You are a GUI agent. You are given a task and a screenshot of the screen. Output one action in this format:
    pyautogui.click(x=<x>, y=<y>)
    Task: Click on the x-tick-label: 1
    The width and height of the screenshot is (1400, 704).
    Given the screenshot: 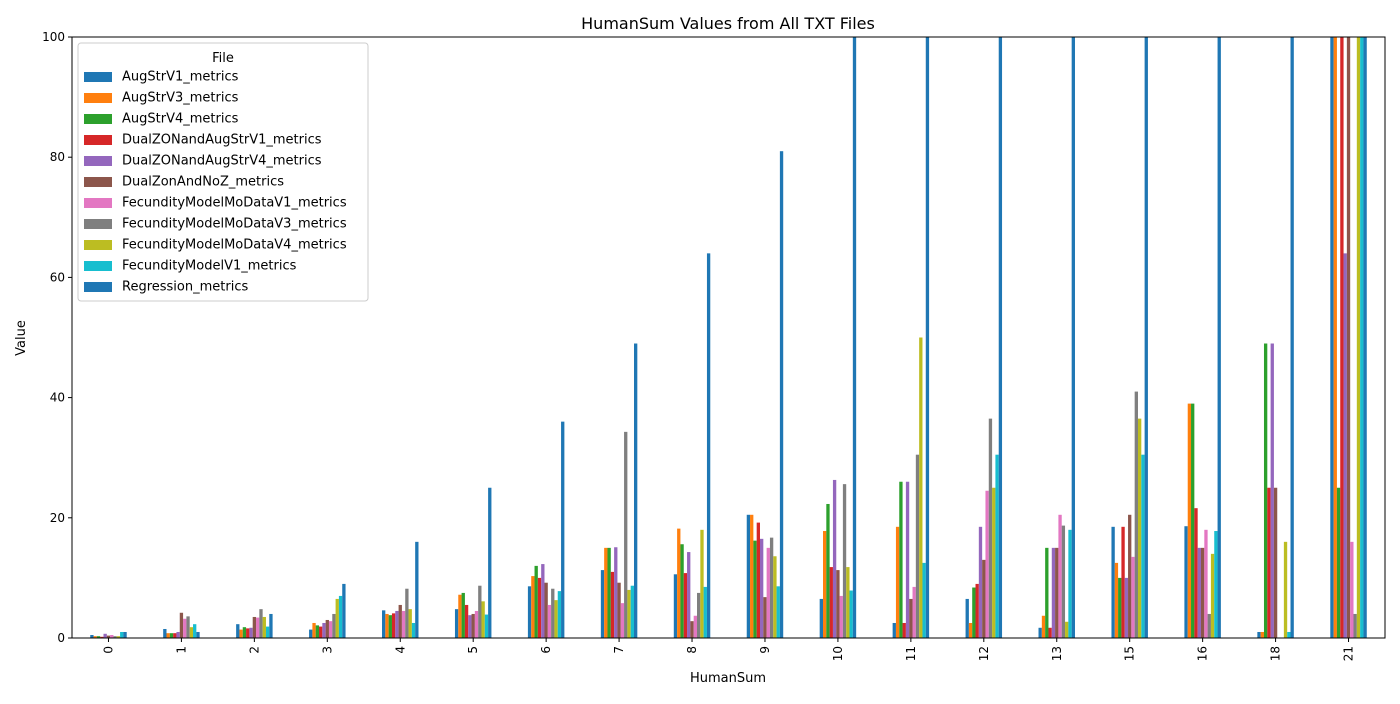 What is the action you would take?
    pyautogui.click(x=181, y=650)
    